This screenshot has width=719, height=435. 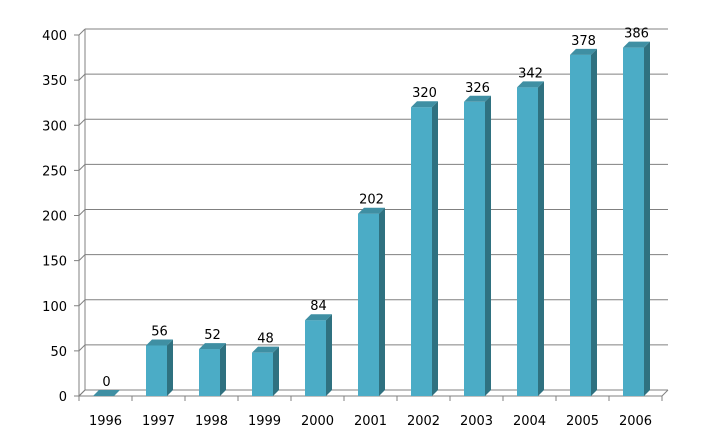 I want to click on data-label: 0, so click(x=106, y=382).